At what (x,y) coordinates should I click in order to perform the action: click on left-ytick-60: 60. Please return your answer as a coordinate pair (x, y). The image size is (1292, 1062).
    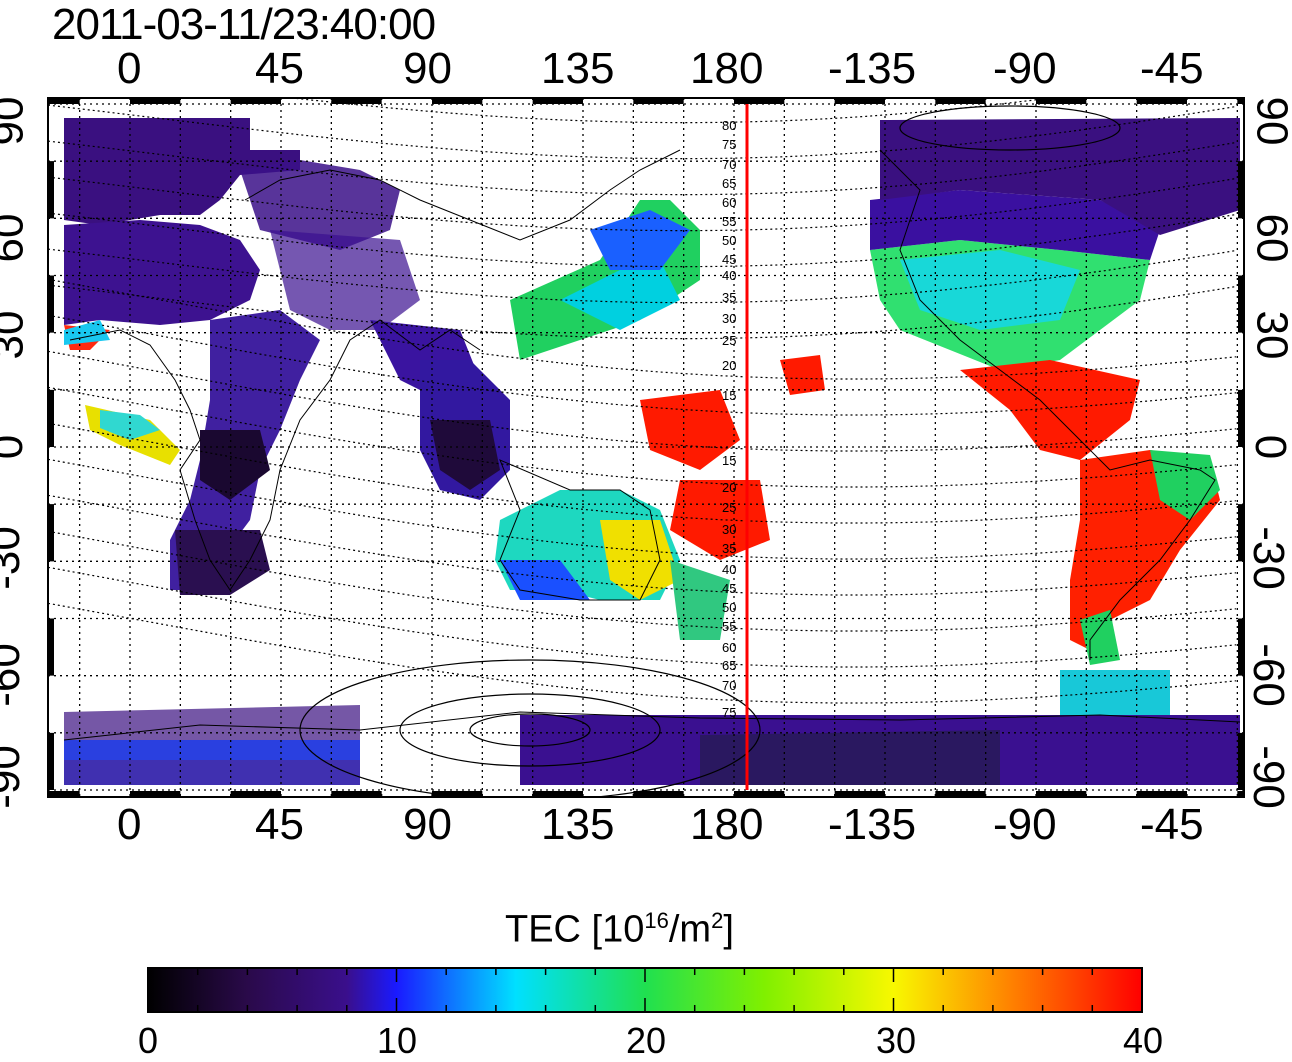
    Looking at the image, I should click on (16, 238).